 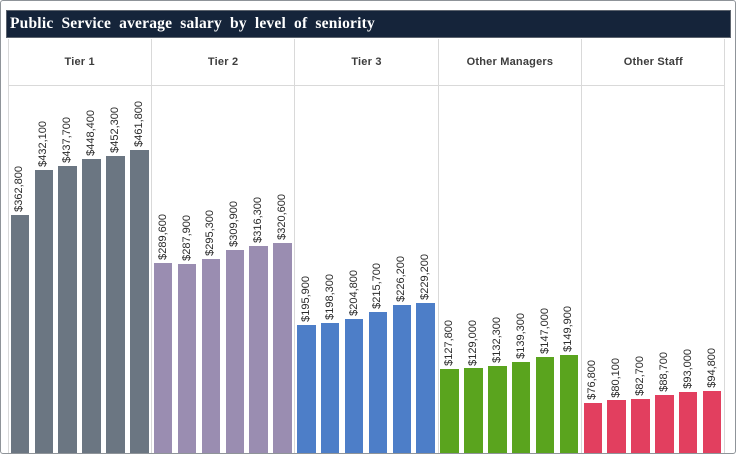 I want to click on bar-value-label-wrap: $226,200, so click(x=402, y=279).